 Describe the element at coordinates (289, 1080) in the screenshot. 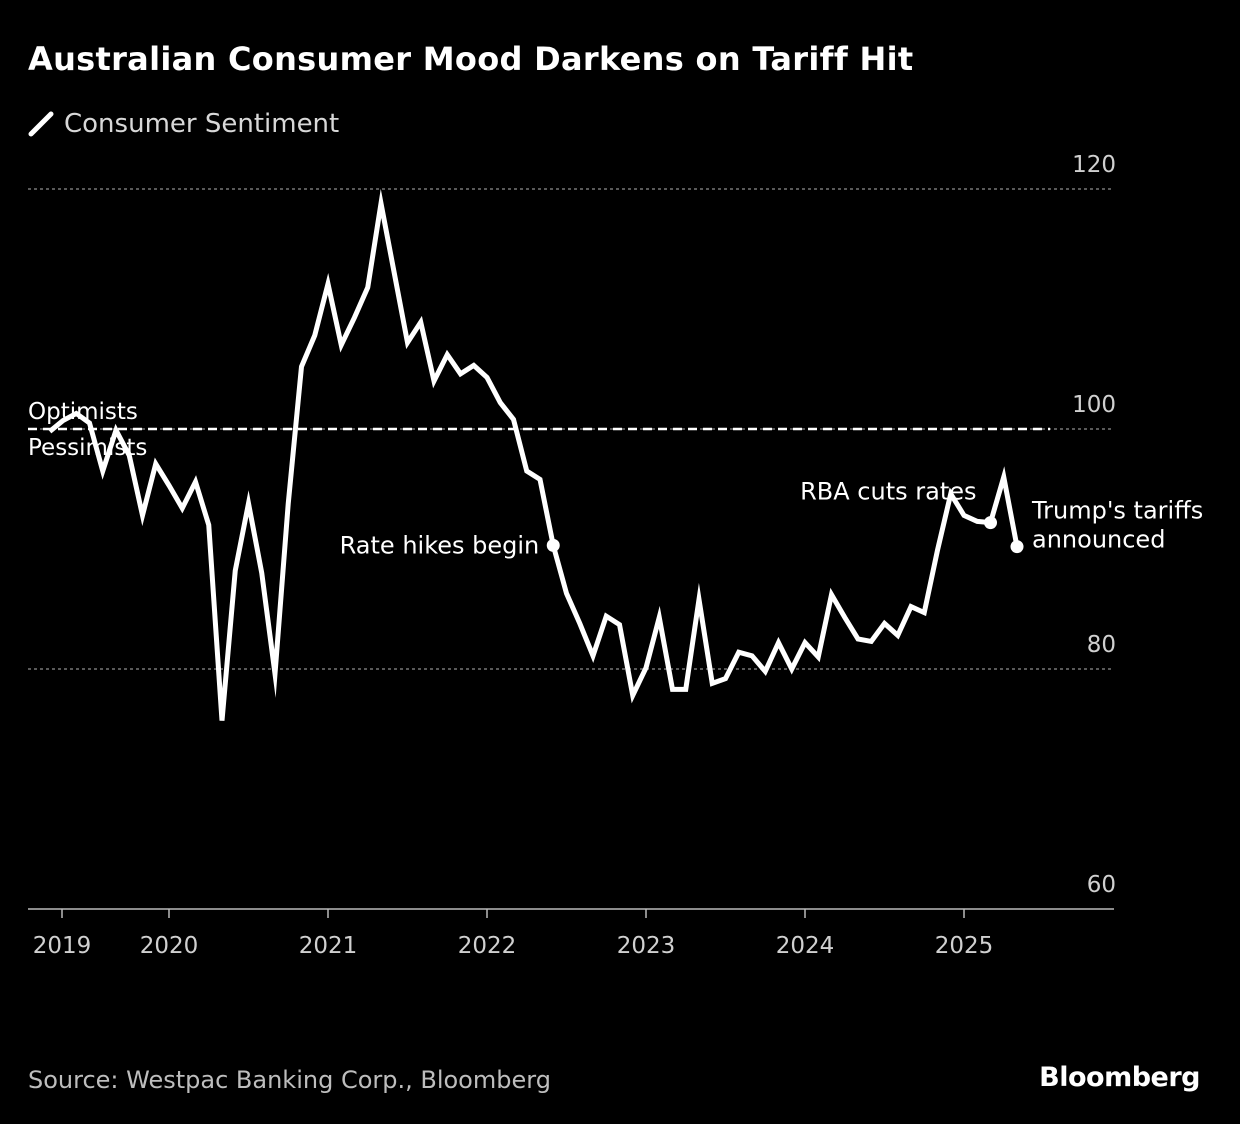

I see `source-note: Source: Westpac Banking Corp., Bloomberg` at that location.